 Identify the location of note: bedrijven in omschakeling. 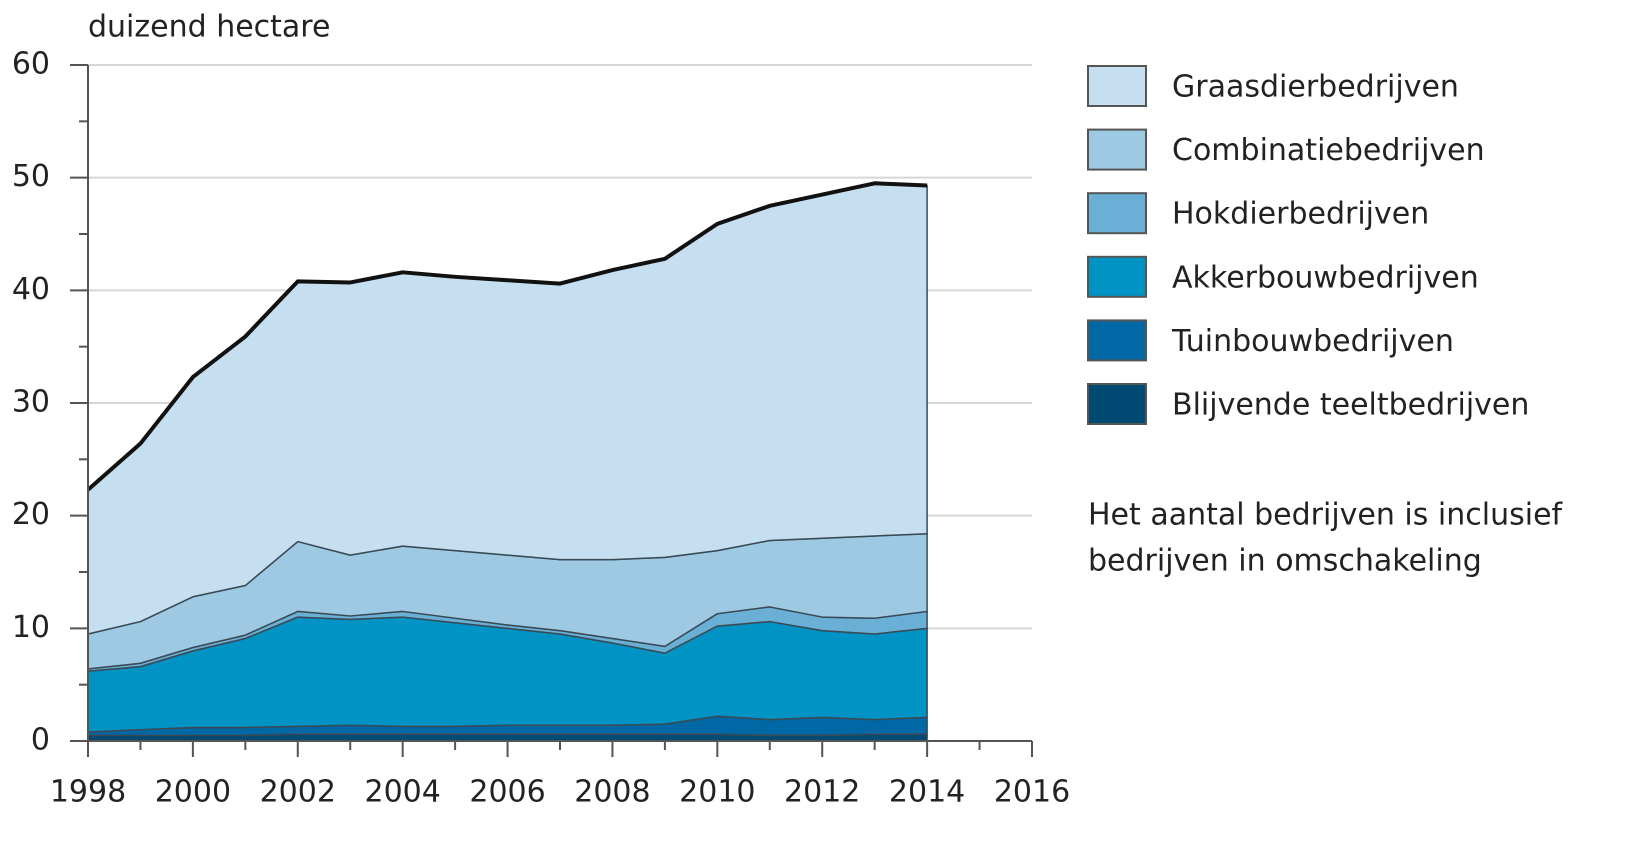
(1285, 561).